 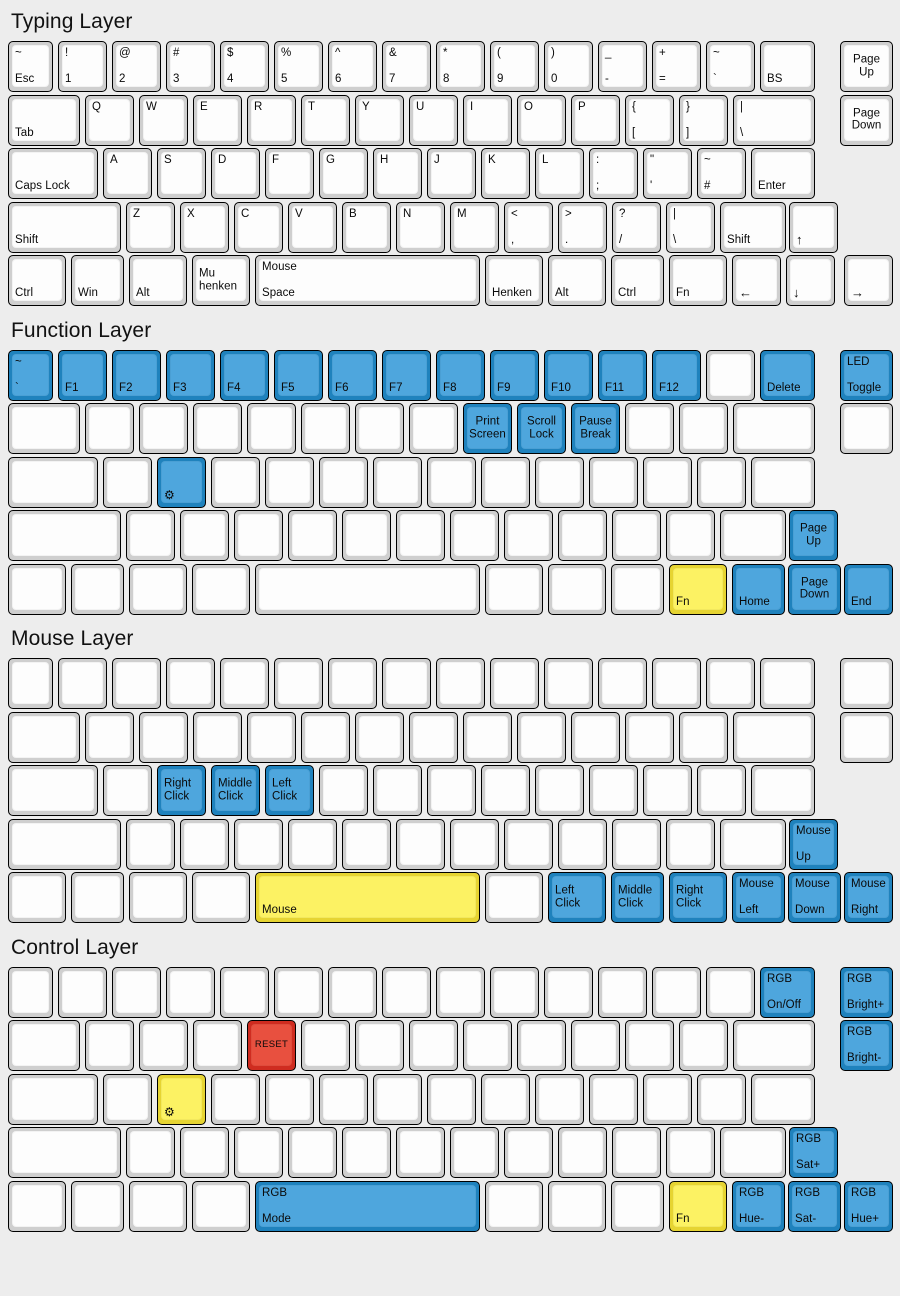 I want to click on key-d: D, so click(x=235, y=173).